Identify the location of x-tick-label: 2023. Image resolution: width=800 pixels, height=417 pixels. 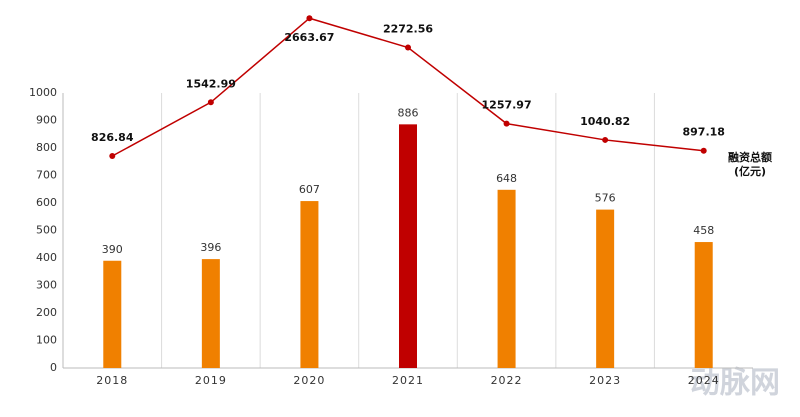
(605, 380).